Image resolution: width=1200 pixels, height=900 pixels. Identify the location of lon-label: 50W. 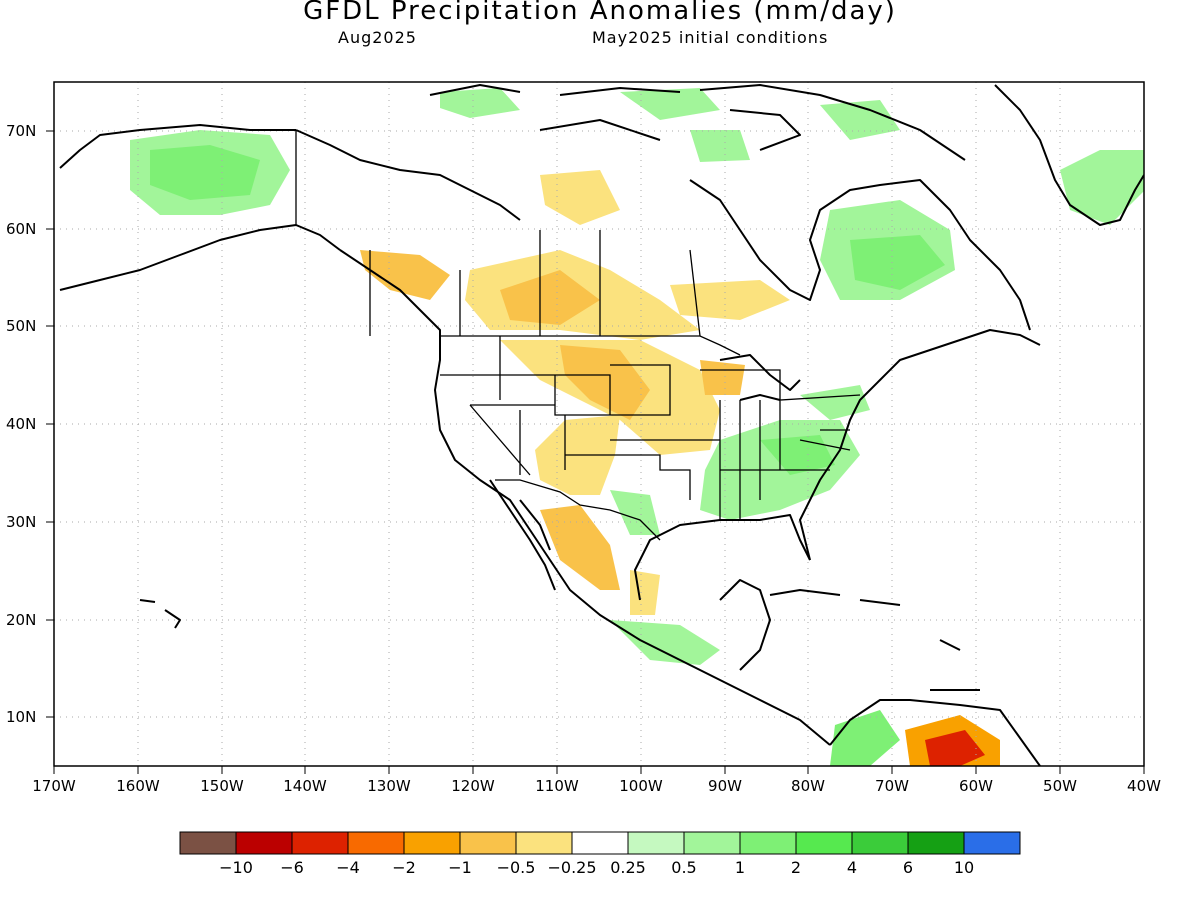
(1060, 786).